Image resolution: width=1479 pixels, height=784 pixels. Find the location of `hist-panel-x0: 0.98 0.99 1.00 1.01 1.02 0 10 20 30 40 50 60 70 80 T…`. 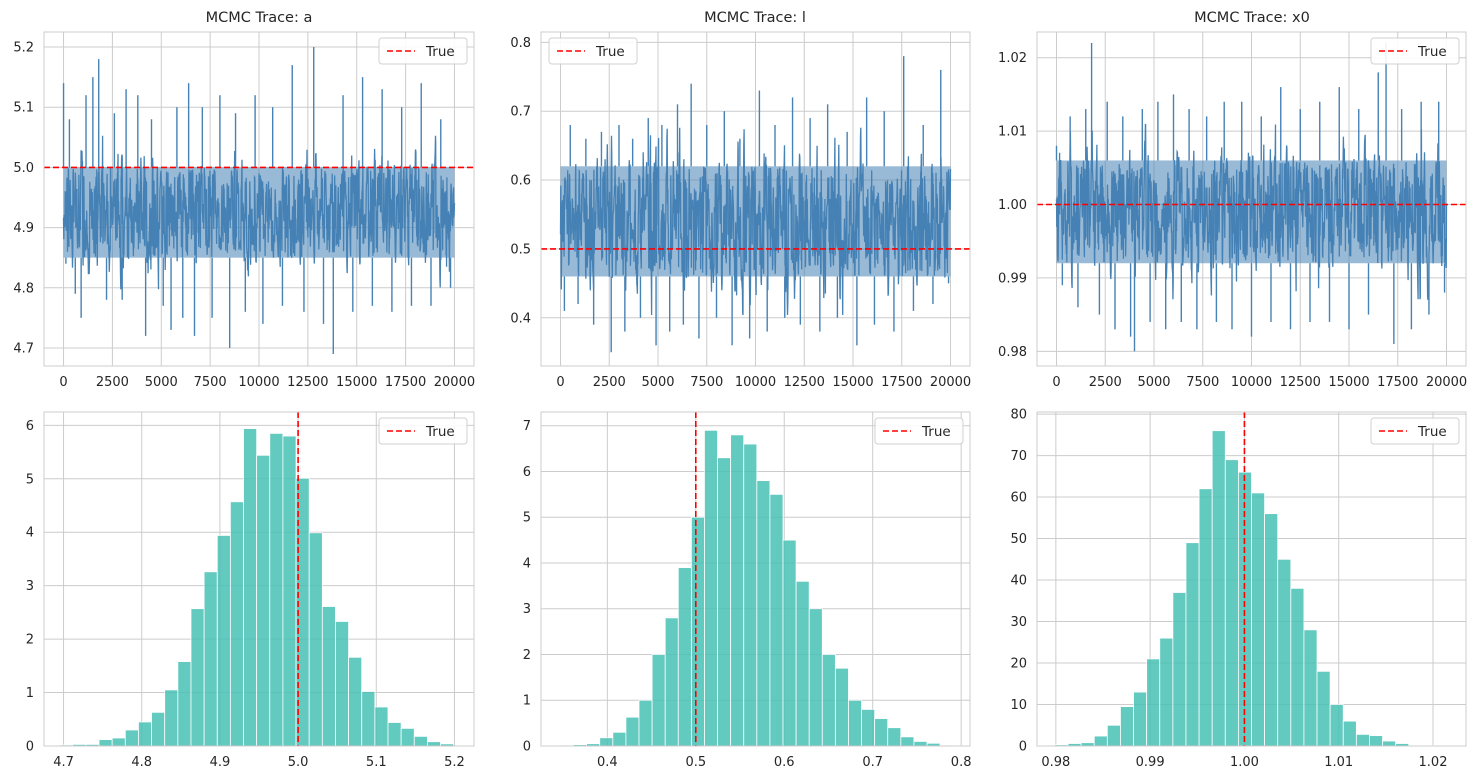

hist-panel-x0: 0.98 0.99 1.00 1.01 1.02 0 10 20 30 40 50 60 70 80 T… is located at coordinates (1238, 589).